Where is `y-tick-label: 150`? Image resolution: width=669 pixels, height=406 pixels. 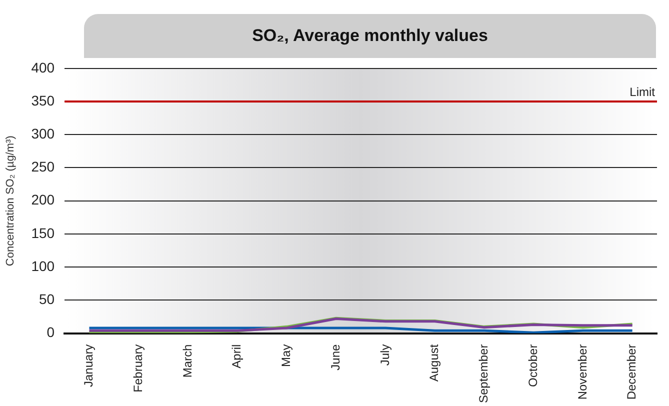 y-tick-label: 150 is located at coordinates (43, 232).